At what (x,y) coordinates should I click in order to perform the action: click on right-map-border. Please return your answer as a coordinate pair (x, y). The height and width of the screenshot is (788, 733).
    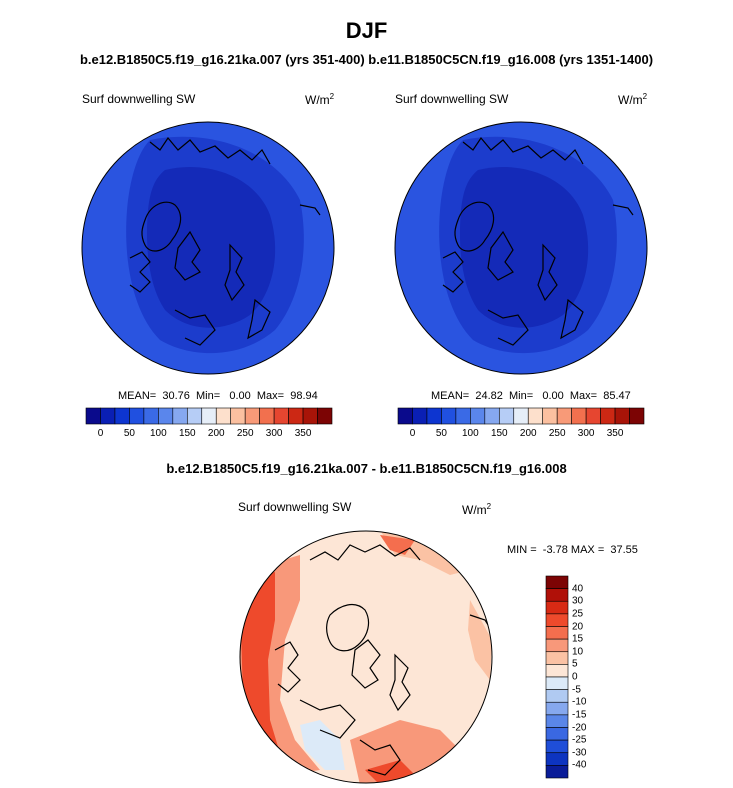
    Looking at the image, I should click on (521, 248).